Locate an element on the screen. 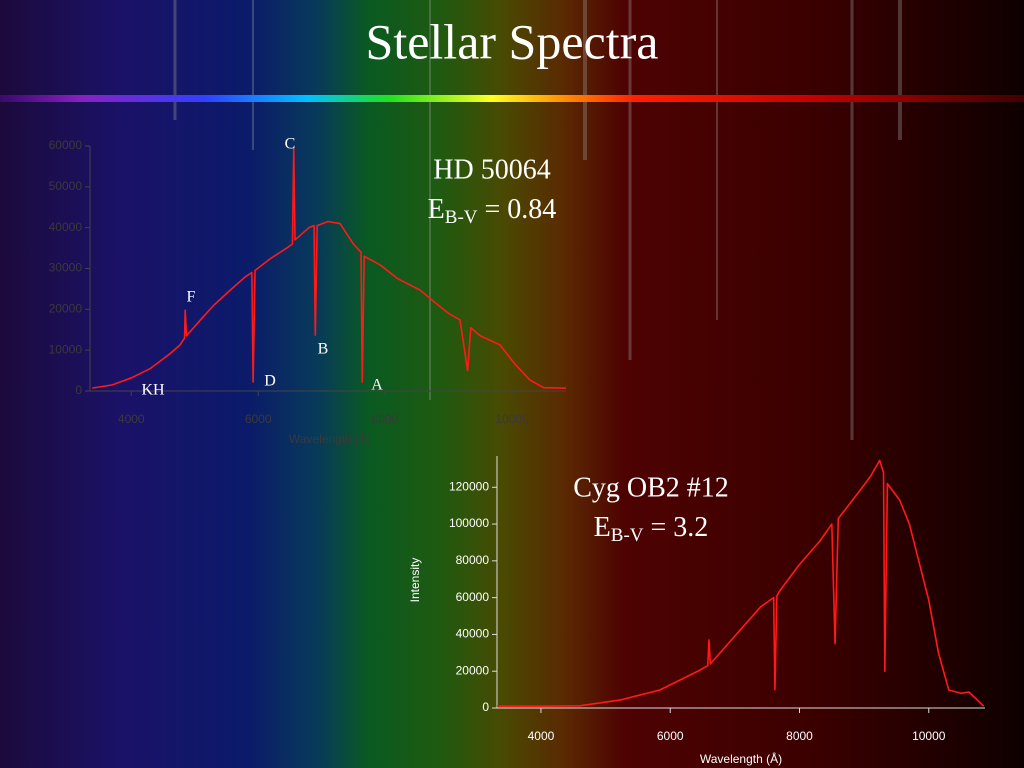 The image size is (1024, 768). spectrum-line is located at coordinates (329, 268).